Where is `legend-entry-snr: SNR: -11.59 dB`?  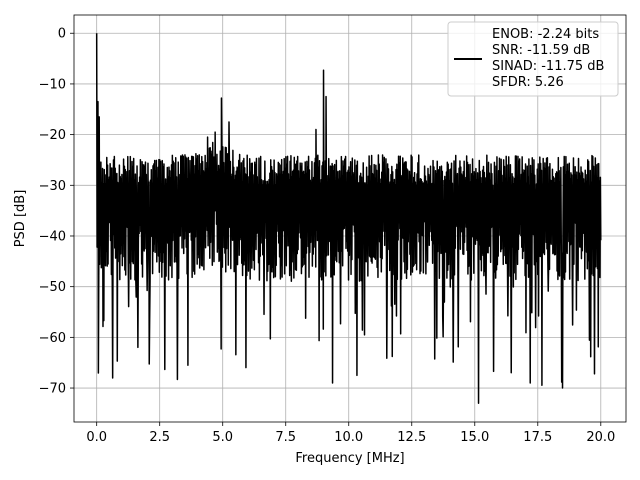
legend-entry-snr: SNR: -11.59 dB is located at coordinates (541, 50).